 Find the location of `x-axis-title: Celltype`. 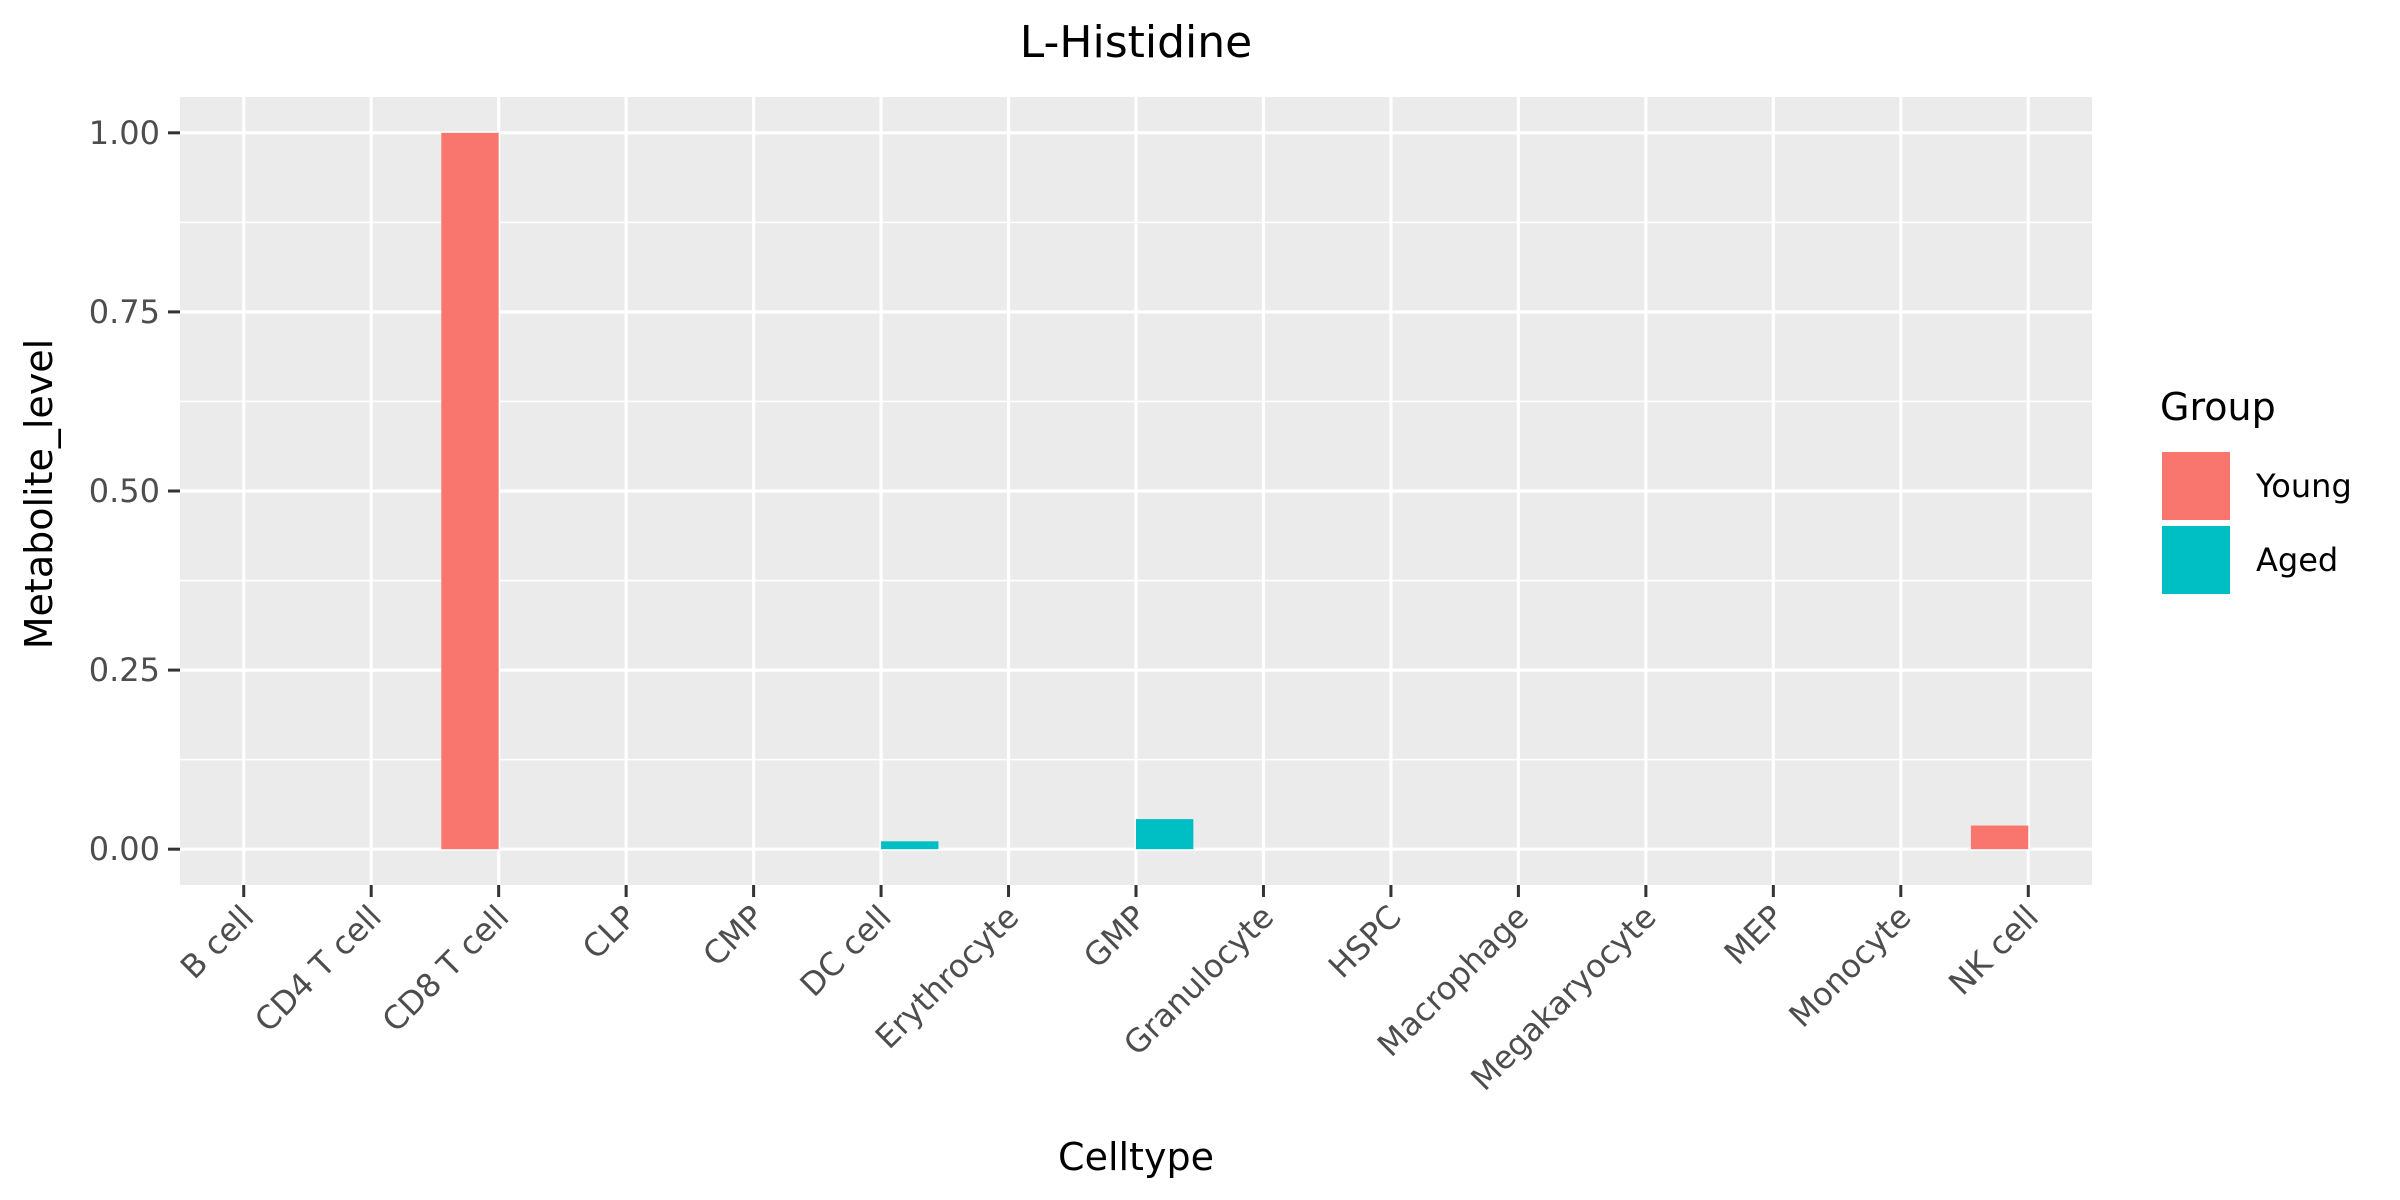

x-axis-title: Celltype is located at coordinates (1136, 1157).